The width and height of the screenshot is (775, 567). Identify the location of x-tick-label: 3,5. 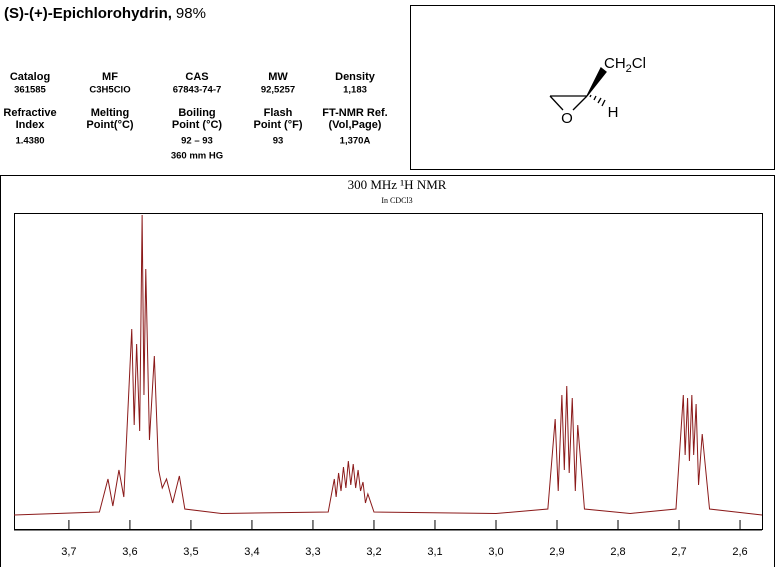
(190, 552).